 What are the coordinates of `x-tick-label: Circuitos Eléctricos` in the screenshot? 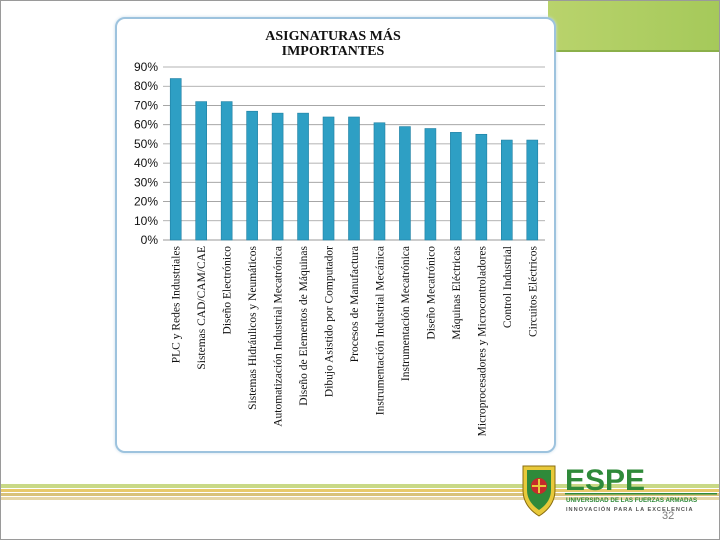 It's located at (533, 291).